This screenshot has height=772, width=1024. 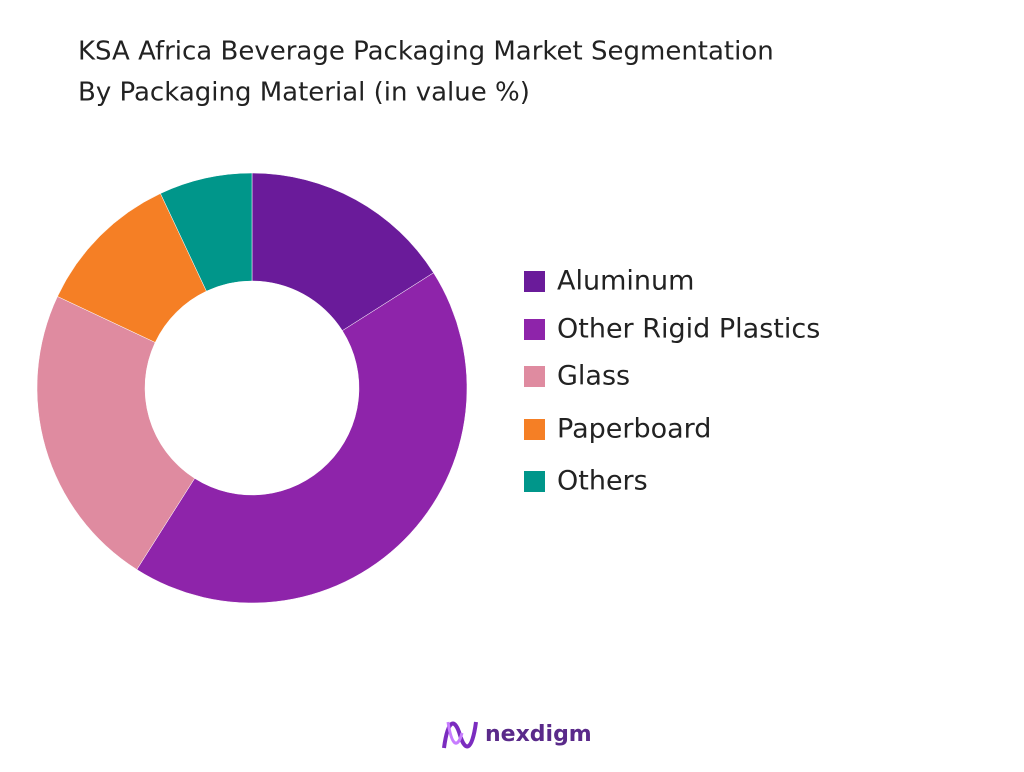 What do you see at coordinates (625, 281) in the screenshot?
I see `legend-label: Aluminum` at bounding box center [625, 281].